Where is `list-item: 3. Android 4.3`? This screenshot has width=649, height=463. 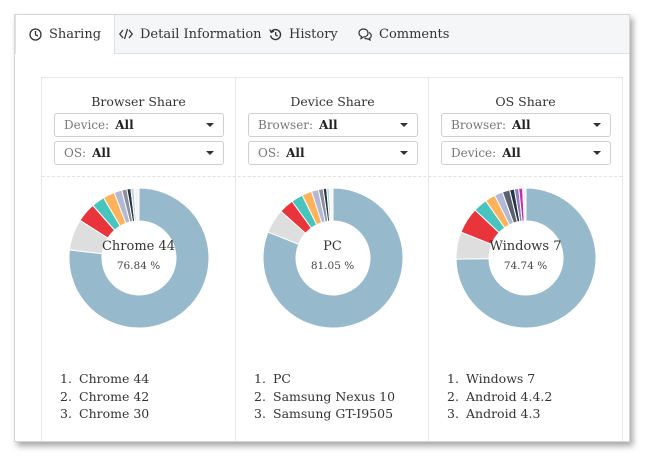 list-item: 3. Android 4.3 is located at coordinates (494, 413).